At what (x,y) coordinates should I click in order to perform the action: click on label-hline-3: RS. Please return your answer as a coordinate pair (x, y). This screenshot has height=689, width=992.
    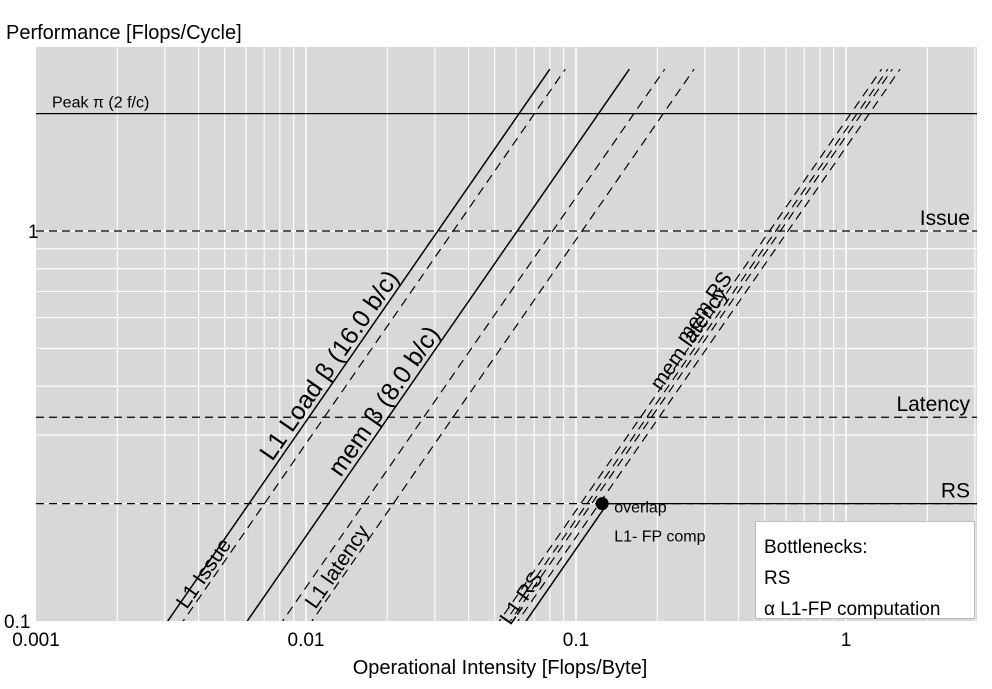
    Looking at the image, I should click on (955, 491).